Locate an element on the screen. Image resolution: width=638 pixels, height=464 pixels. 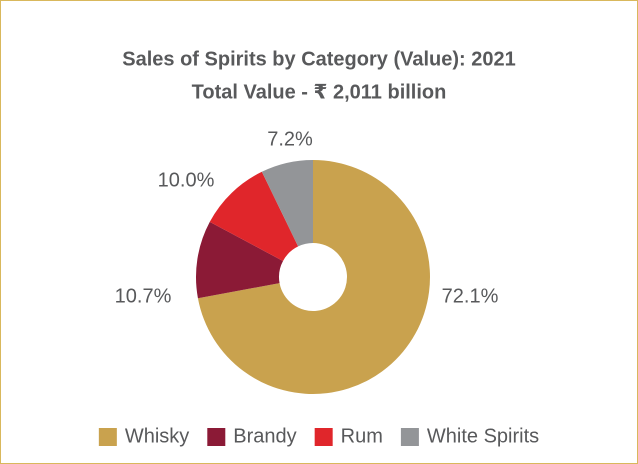
legend-label: Whisky is located at coordinates (157, 436).